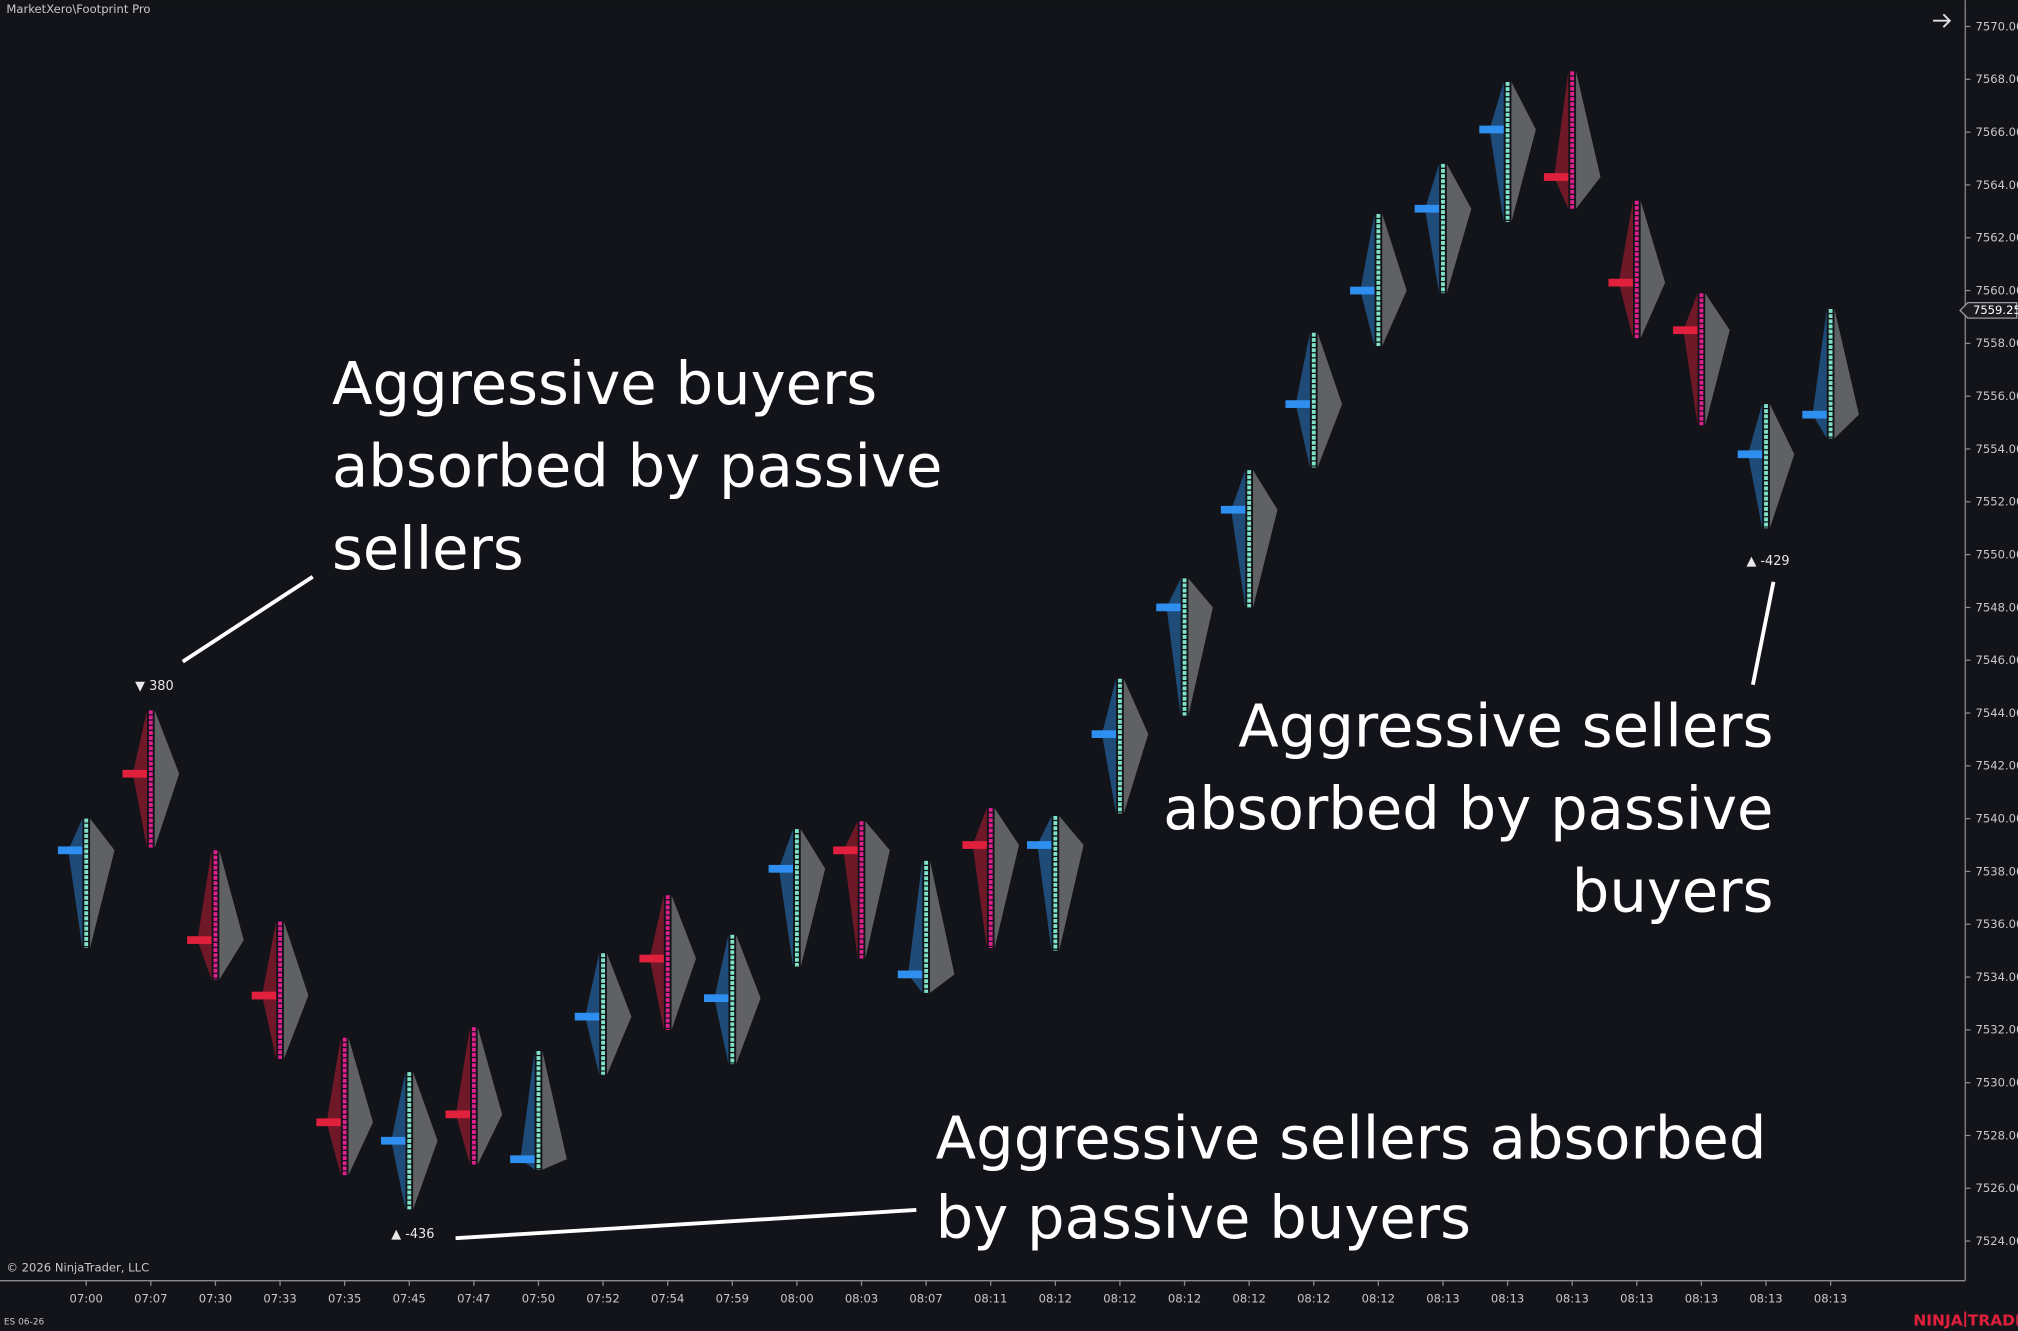 This screenshot has width=2018, height=1331. What do you see at coordinates (1997, 132) in the screenshot?
I see `y-tick-label: 7566.00` at bounding box center [1997, 132].